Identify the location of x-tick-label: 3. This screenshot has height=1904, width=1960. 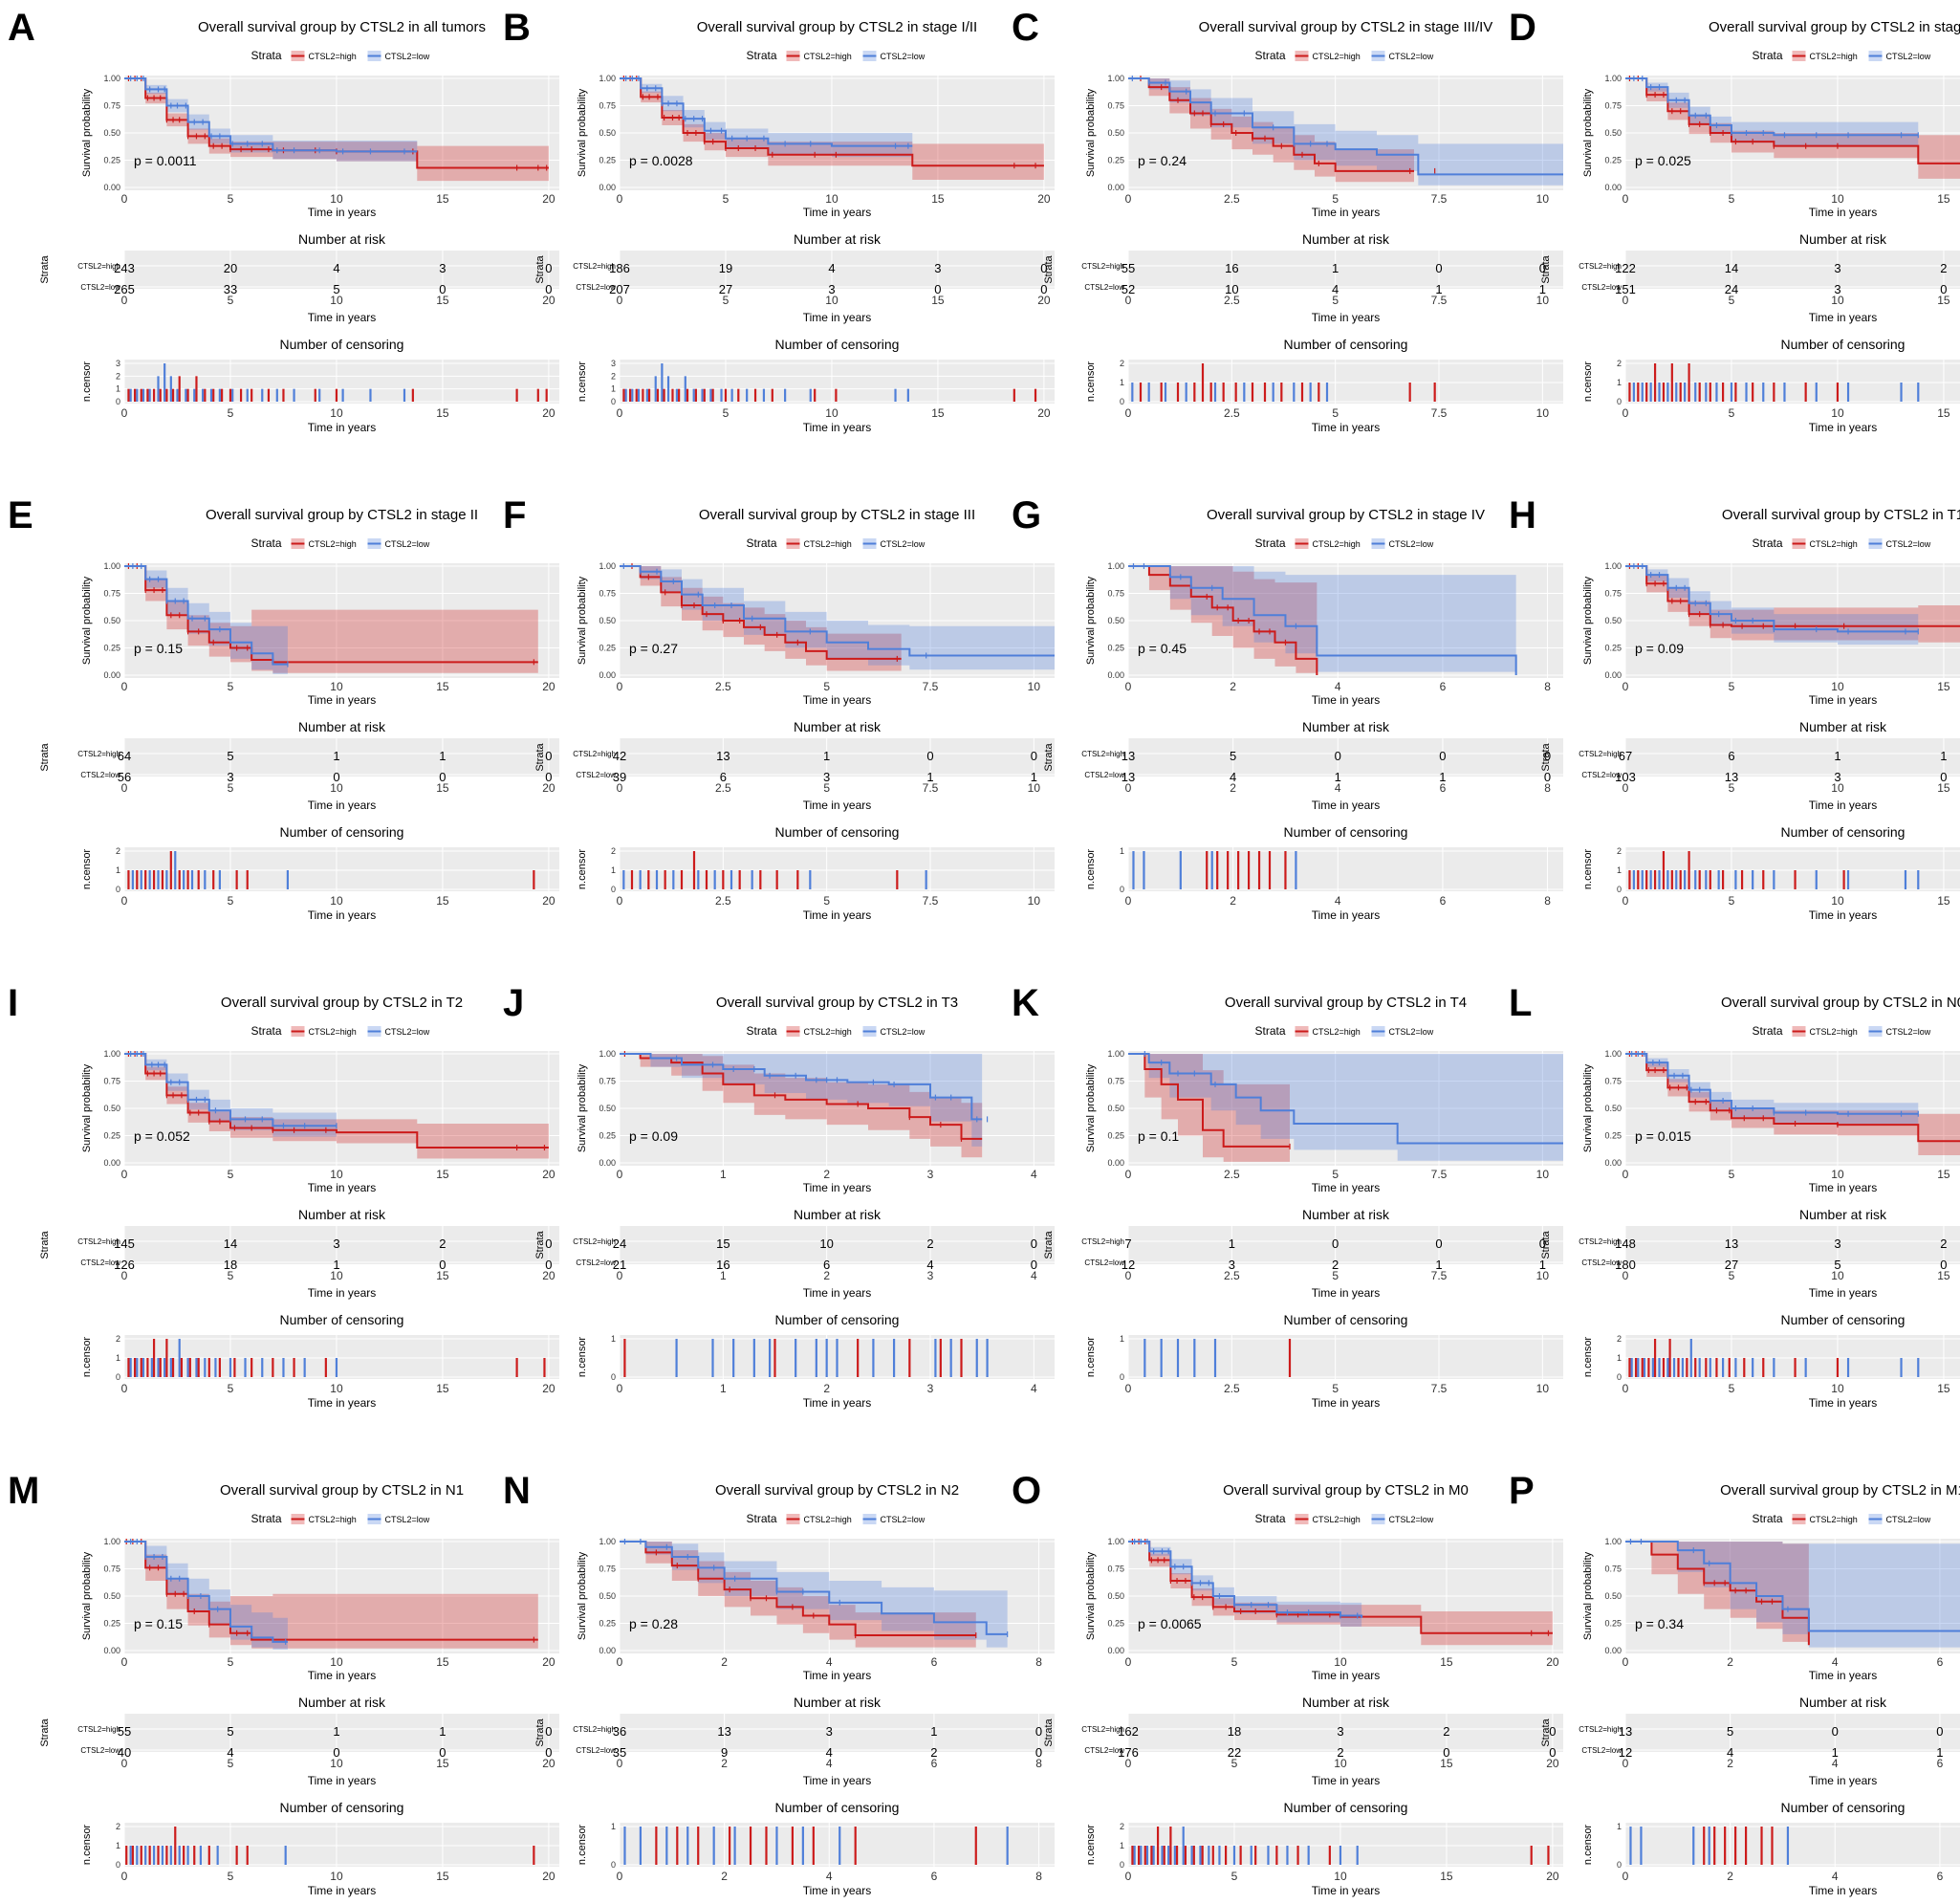
(930, 1175).